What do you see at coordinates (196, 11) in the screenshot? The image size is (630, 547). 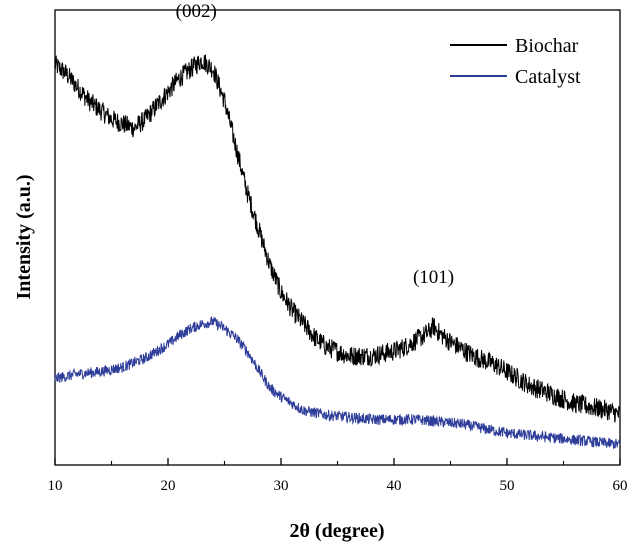 I see `peak-label: (002)` at bounding box center [196, 11].